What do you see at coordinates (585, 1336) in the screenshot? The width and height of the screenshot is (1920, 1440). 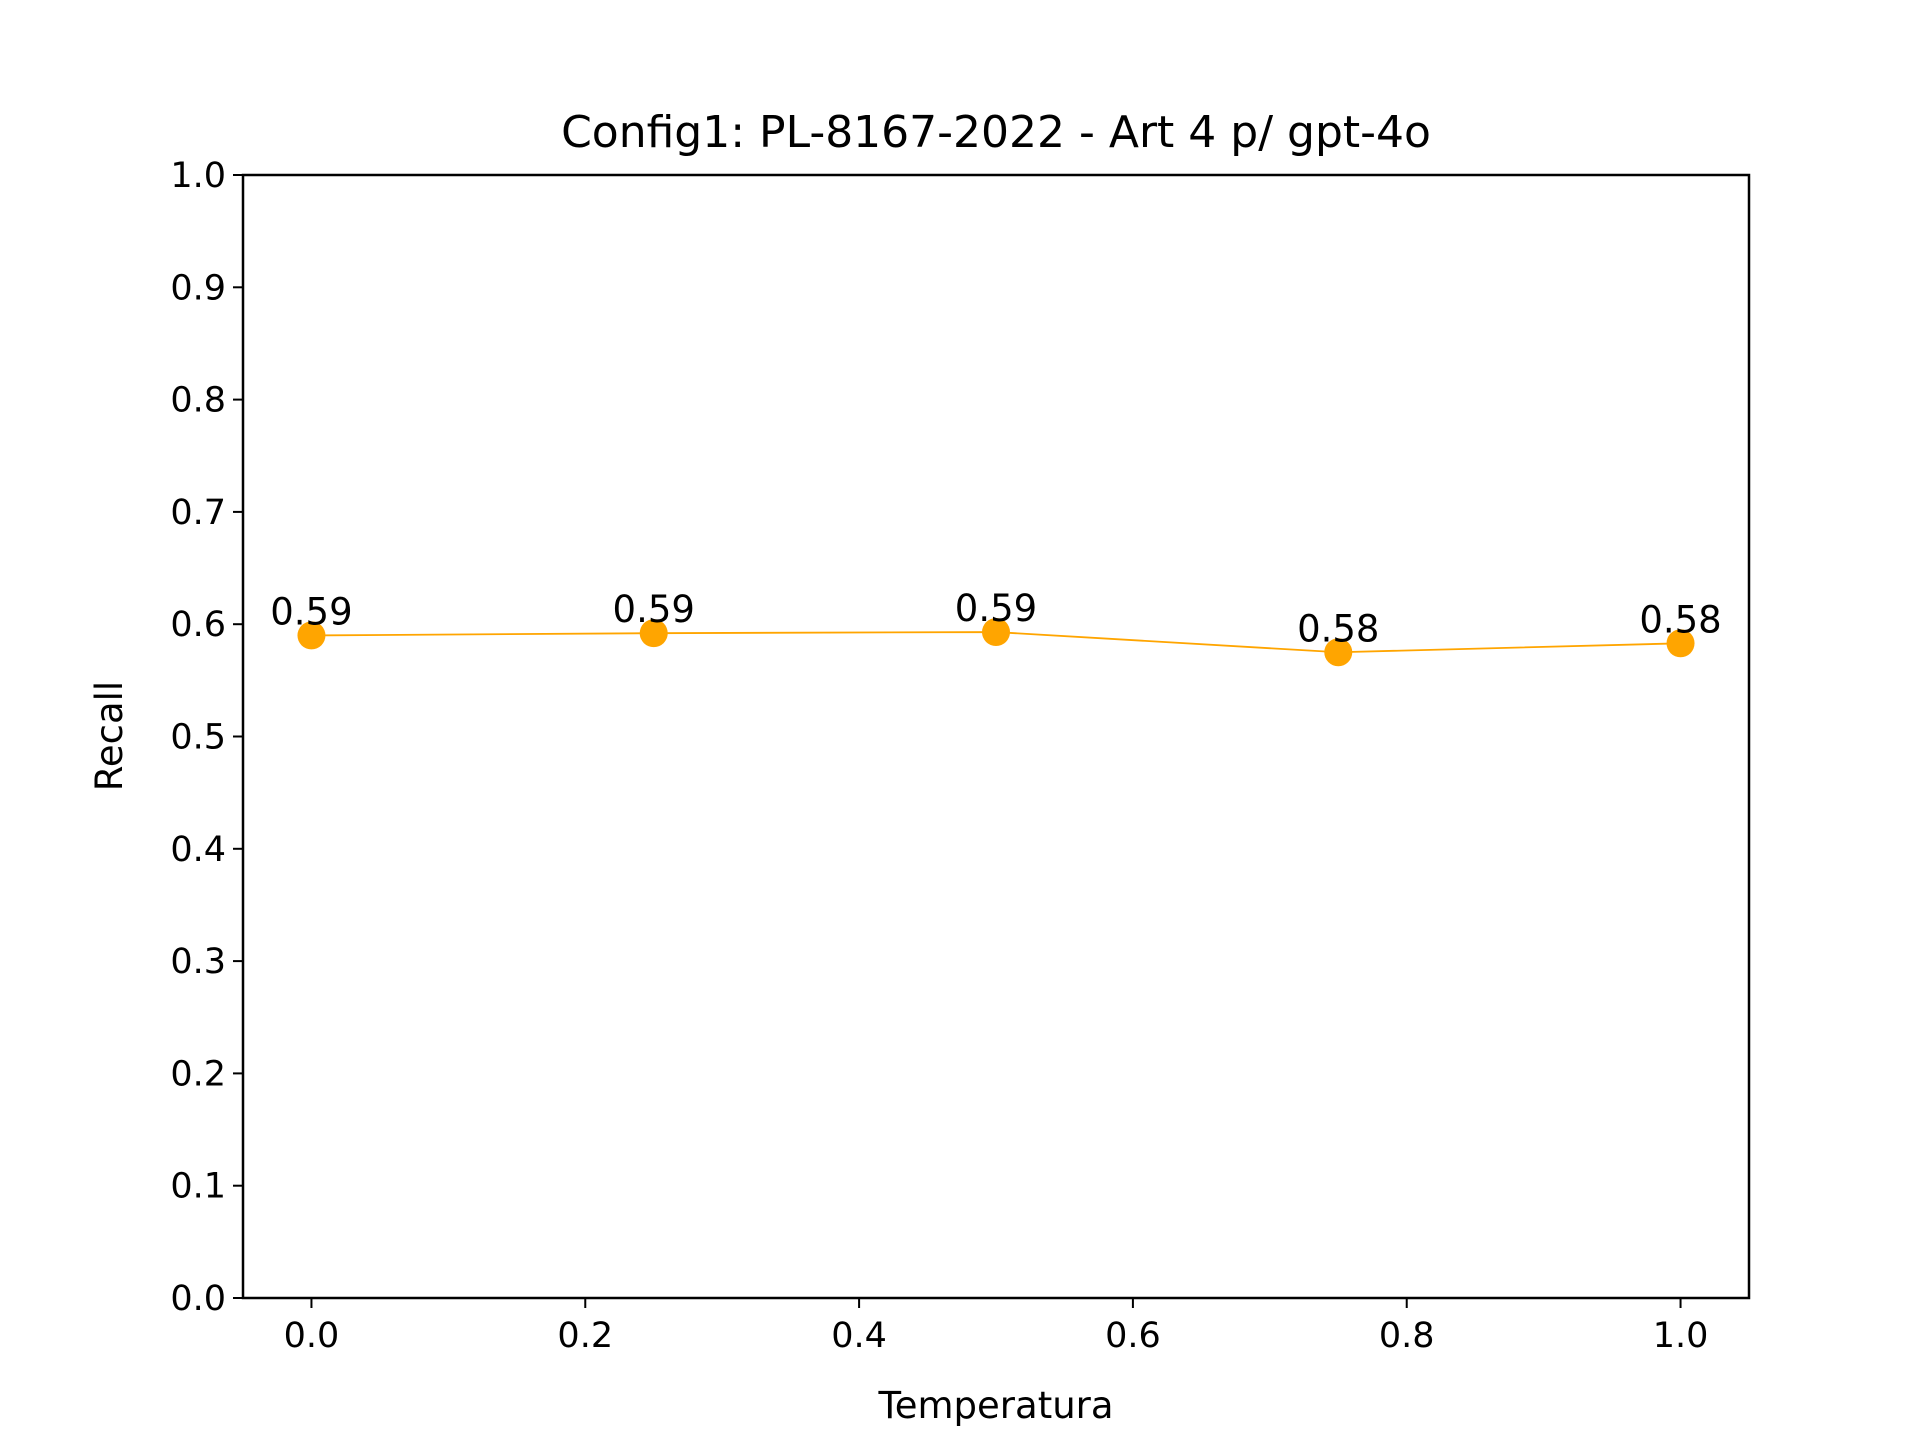 I see `x-tick-label: 0.2` at bounding box center [585, 1336].